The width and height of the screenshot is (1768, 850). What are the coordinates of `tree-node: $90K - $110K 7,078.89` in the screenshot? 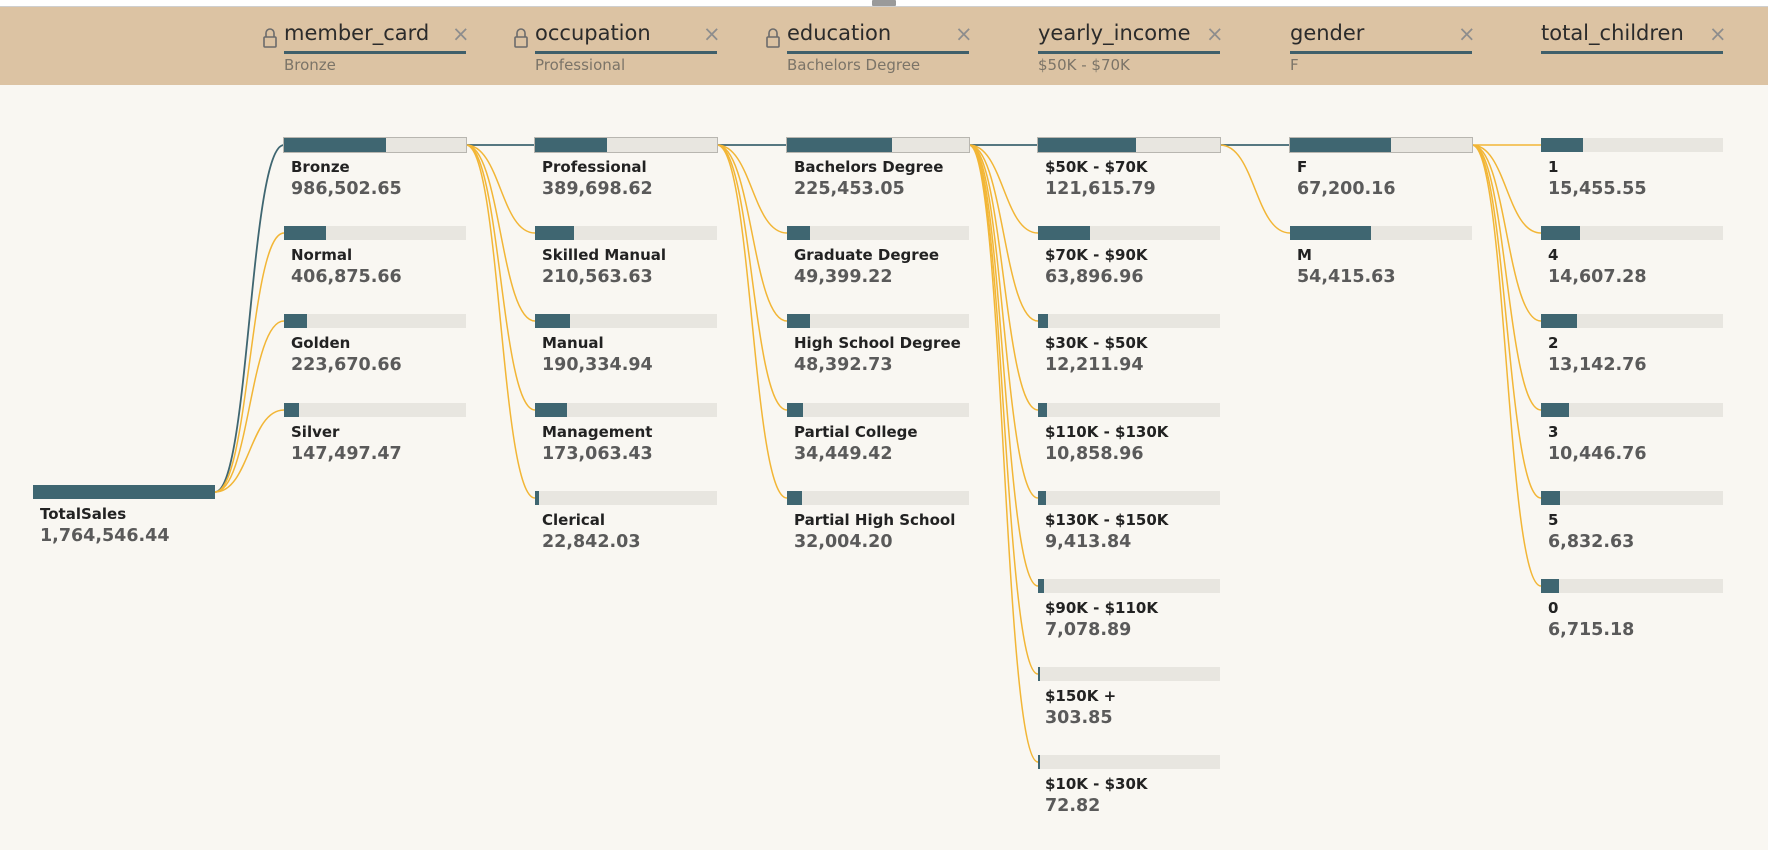 It's located at (1129, 611).